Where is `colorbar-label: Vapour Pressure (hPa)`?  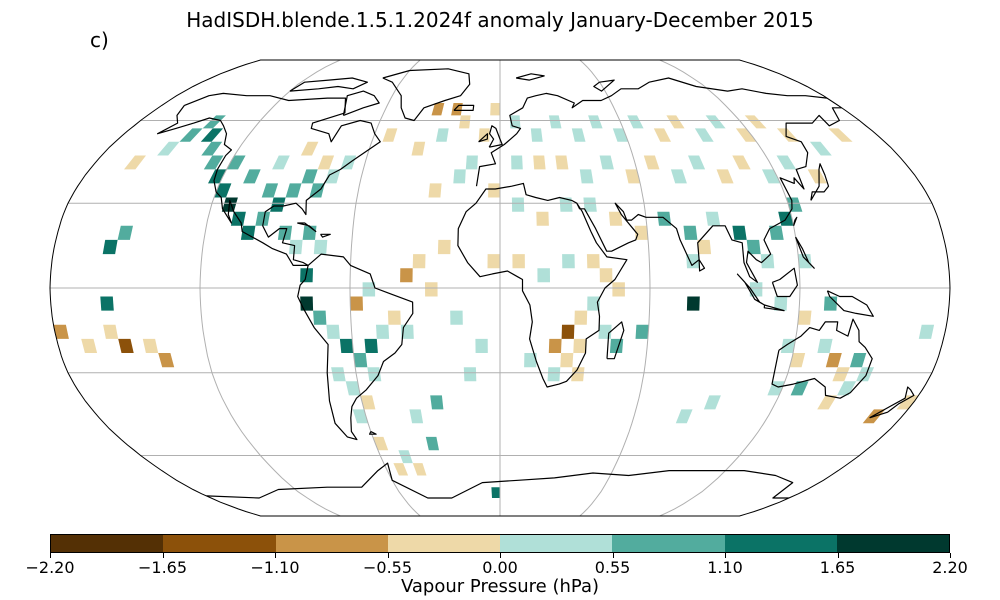
colorbar-label: Vapour Pressure (hPa) is located at coordinates (500, 586).